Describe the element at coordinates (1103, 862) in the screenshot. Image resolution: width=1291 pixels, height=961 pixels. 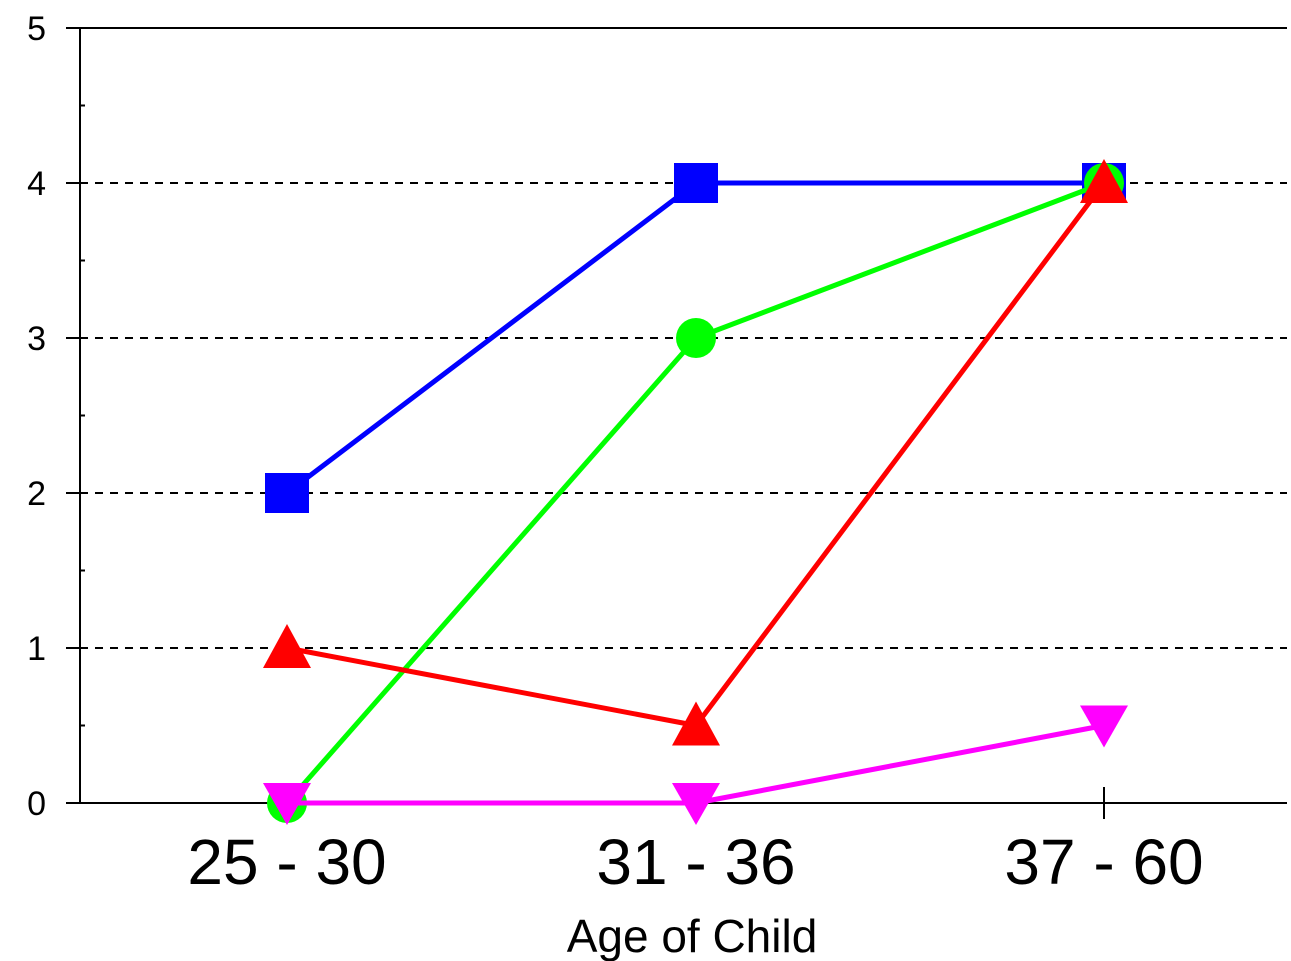
I see `x-tick-label: 37 - 60` at that location.